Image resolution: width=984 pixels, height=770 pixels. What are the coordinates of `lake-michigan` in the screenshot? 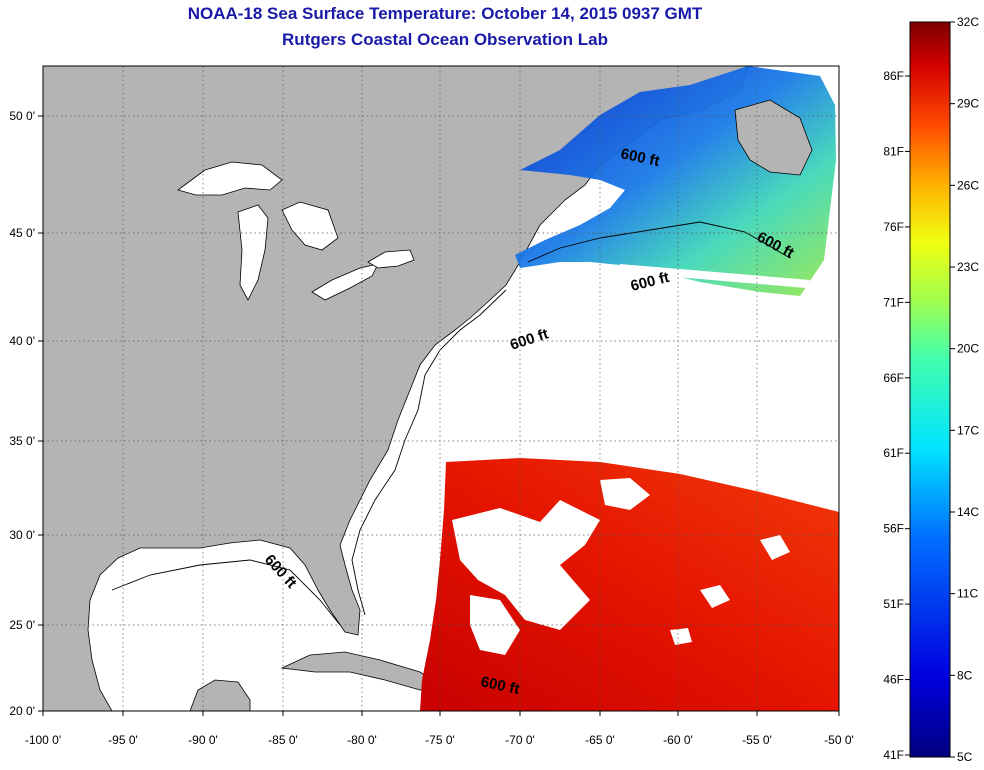 It's located at (253, 252).